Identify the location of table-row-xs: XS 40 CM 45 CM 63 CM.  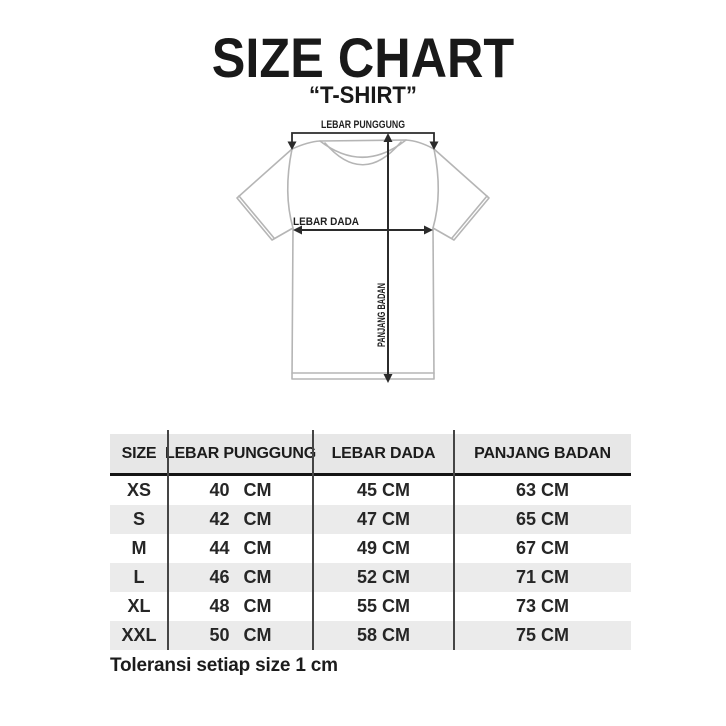
(370, 490).